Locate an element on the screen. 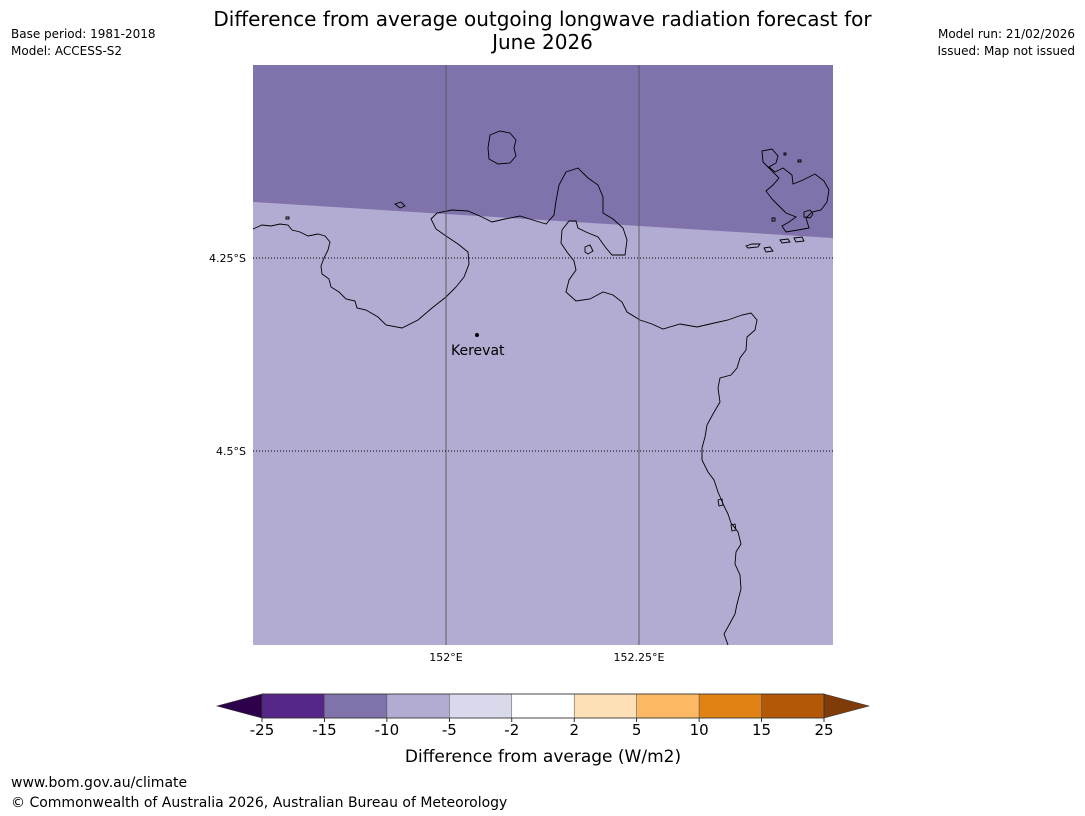  islet-tiny-west is located at coordinates (287, 218).